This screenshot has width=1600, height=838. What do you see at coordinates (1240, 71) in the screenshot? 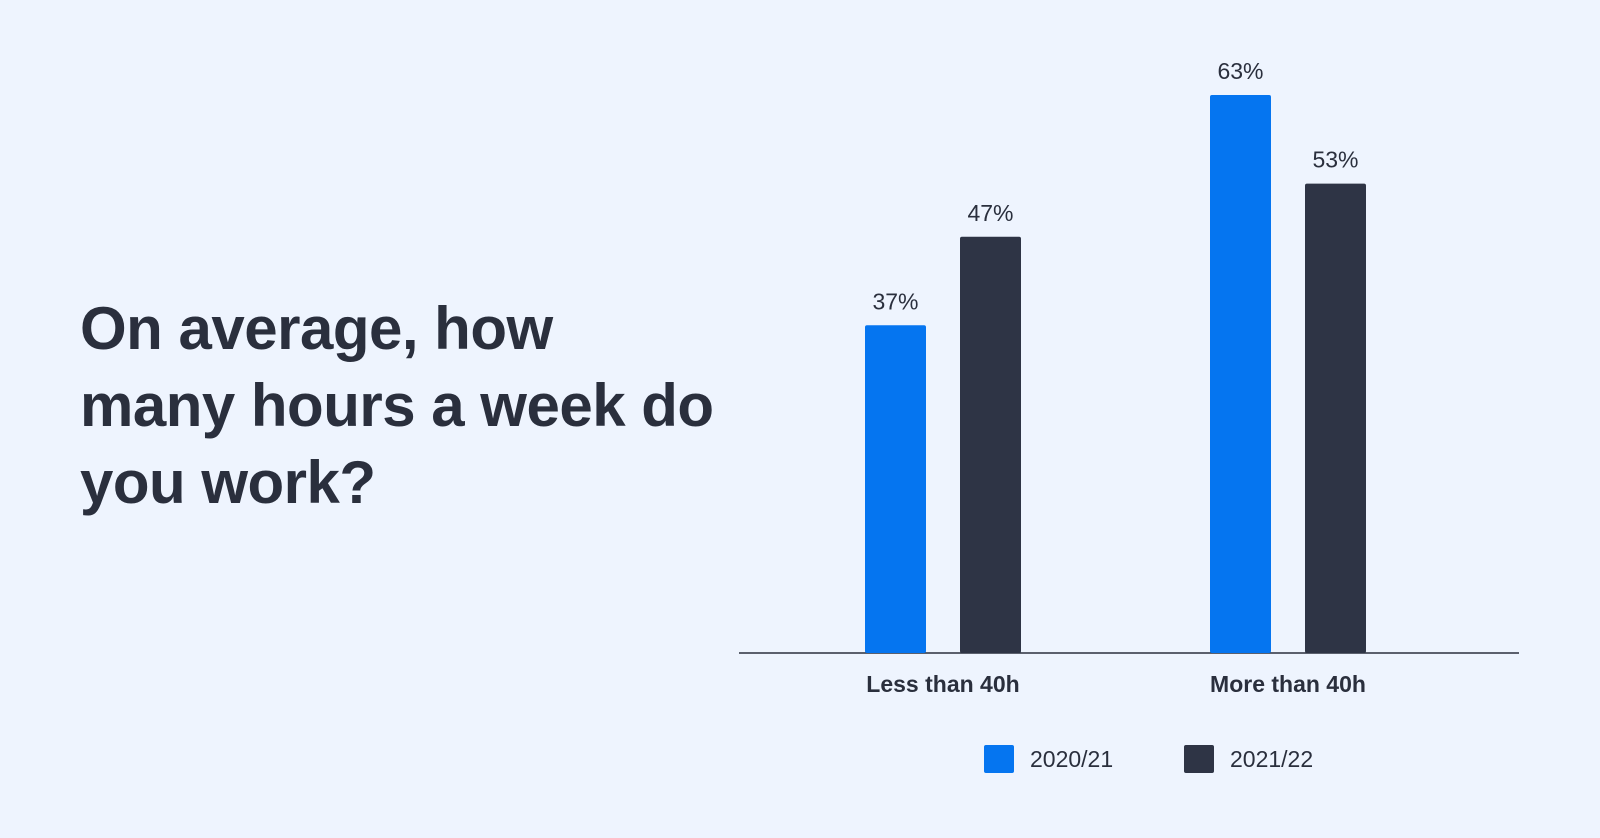
I see `value-label: 63%` at bounding box center [1240, 71].